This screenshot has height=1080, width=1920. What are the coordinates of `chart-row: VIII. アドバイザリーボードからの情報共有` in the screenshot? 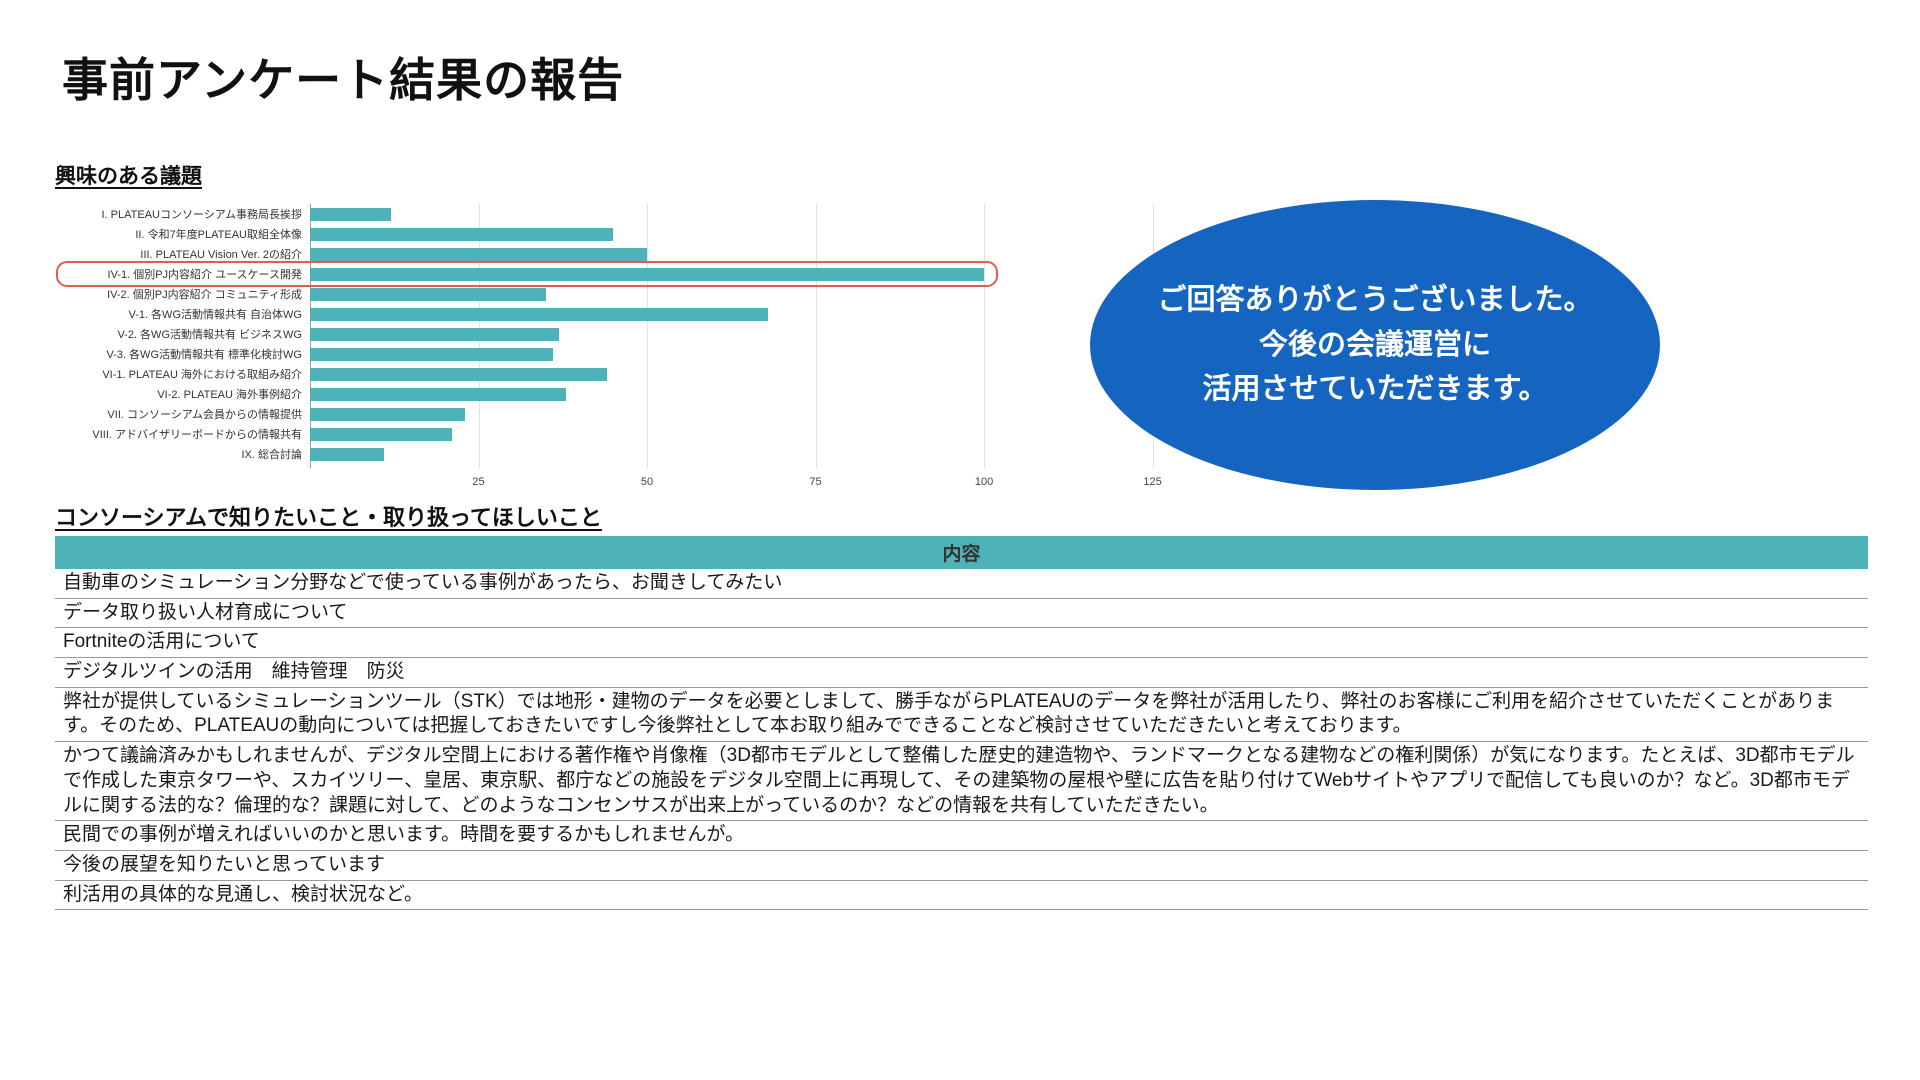 It's located at (640, 434).